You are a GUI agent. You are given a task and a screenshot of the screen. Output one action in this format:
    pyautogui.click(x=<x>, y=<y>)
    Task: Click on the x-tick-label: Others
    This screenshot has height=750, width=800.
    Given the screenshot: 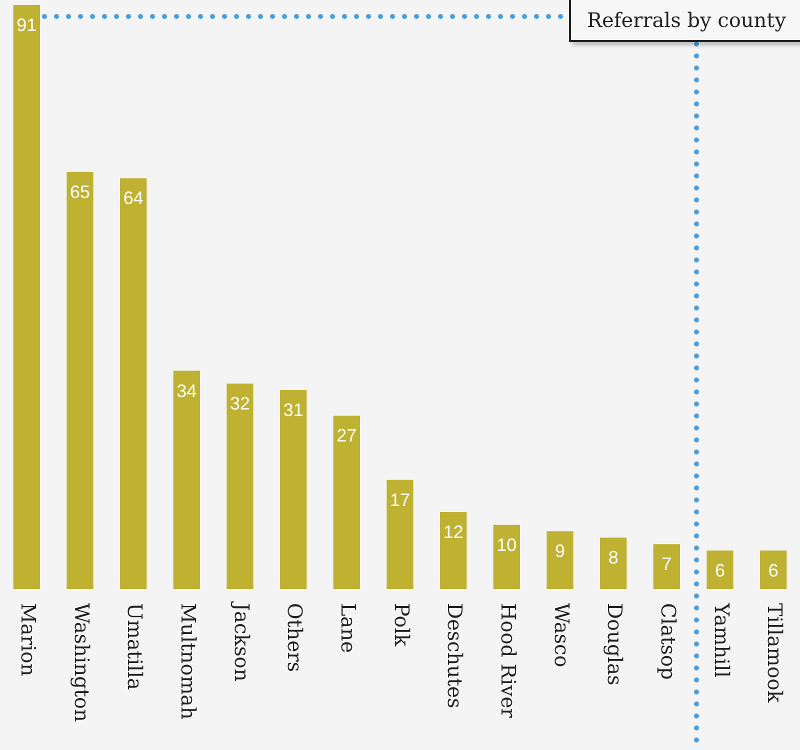 What is the action you would take?
    pyautogui.click(x=295, y=637)
    